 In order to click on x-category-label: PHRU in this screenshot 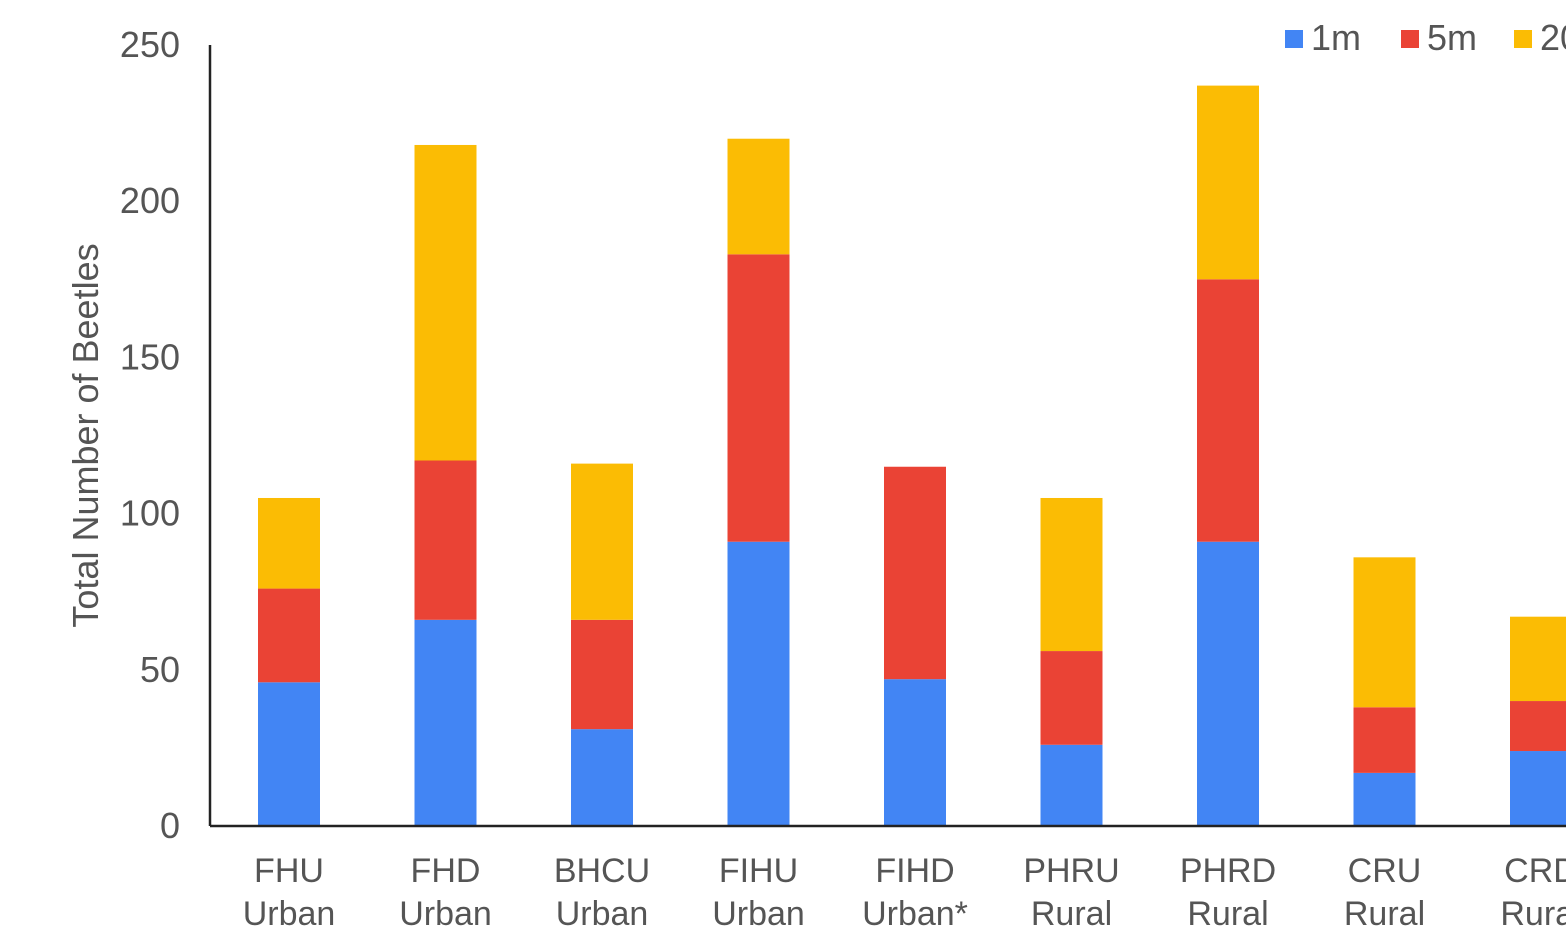, I will do `click(1071, 871)`.